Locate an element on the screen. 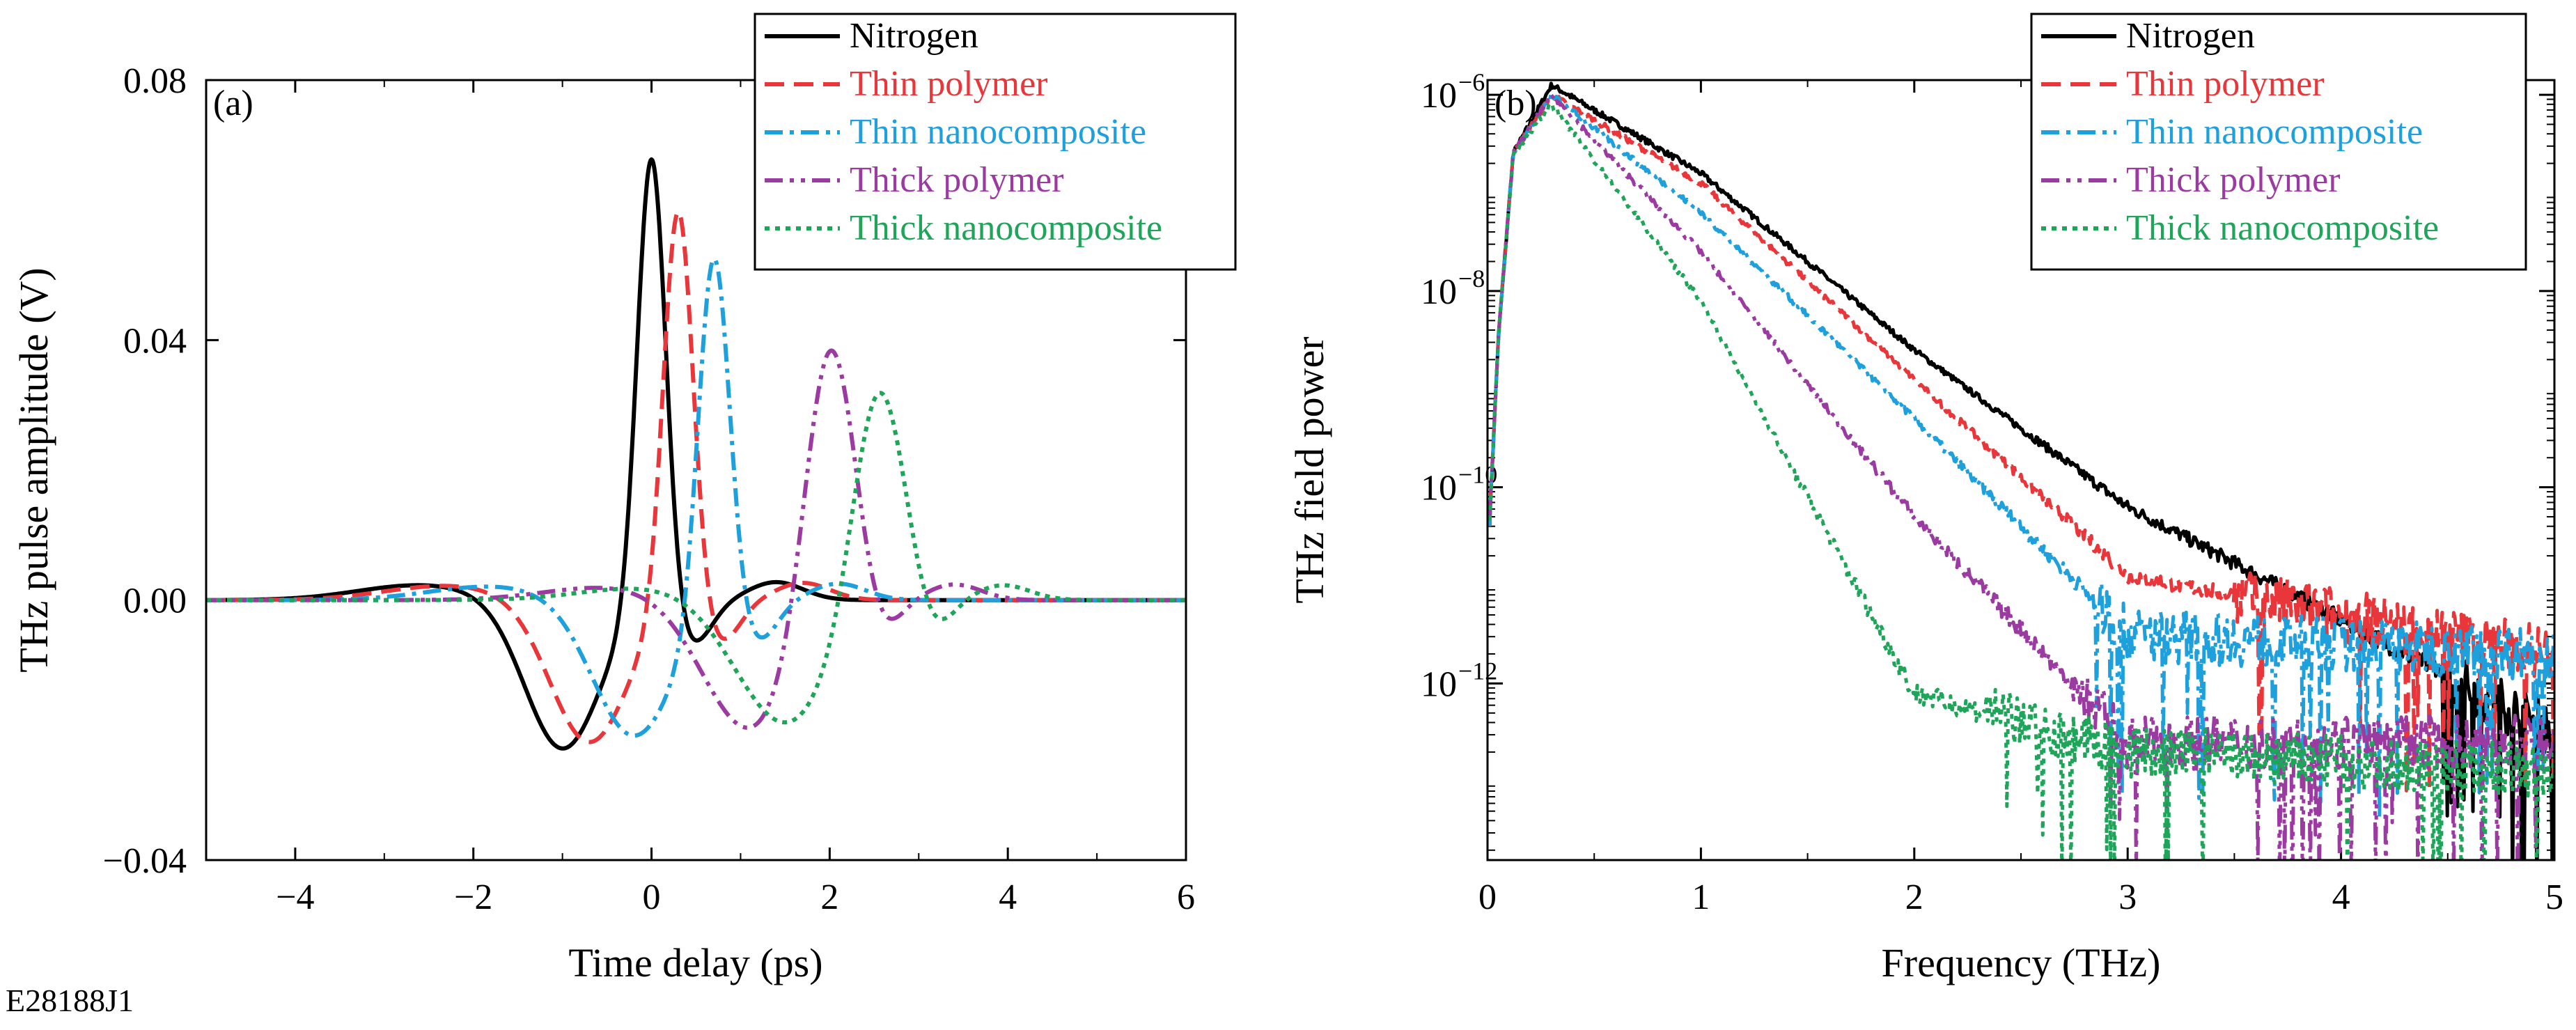 The width and height of the screenshot is (2576, 1030). x-tick-label-a: 2 is located at coordinates (829, 897).